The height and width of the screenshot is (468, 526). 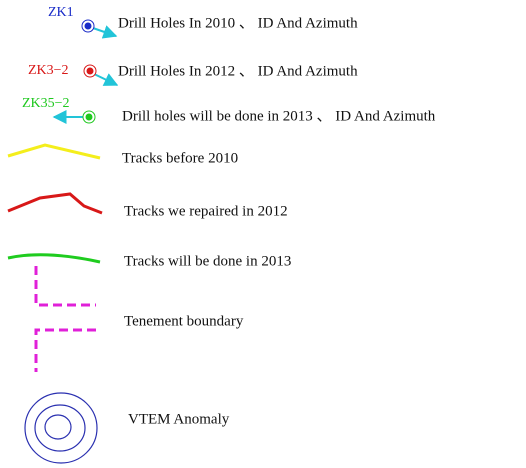 I want to click on legend-label: Tracks will be done in 2013, so click(x=207, y=261).